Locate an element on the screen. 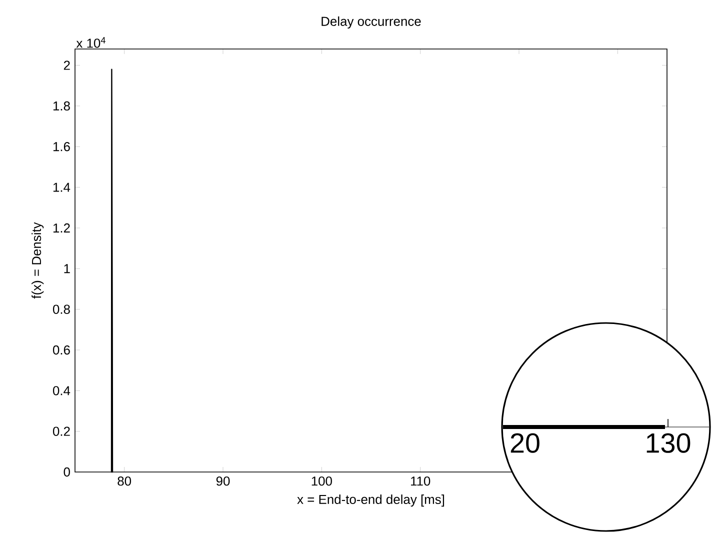 The width and height of the screenshot is (718, 539). y-tick-label: 0 is located at coordinates (67, 472).